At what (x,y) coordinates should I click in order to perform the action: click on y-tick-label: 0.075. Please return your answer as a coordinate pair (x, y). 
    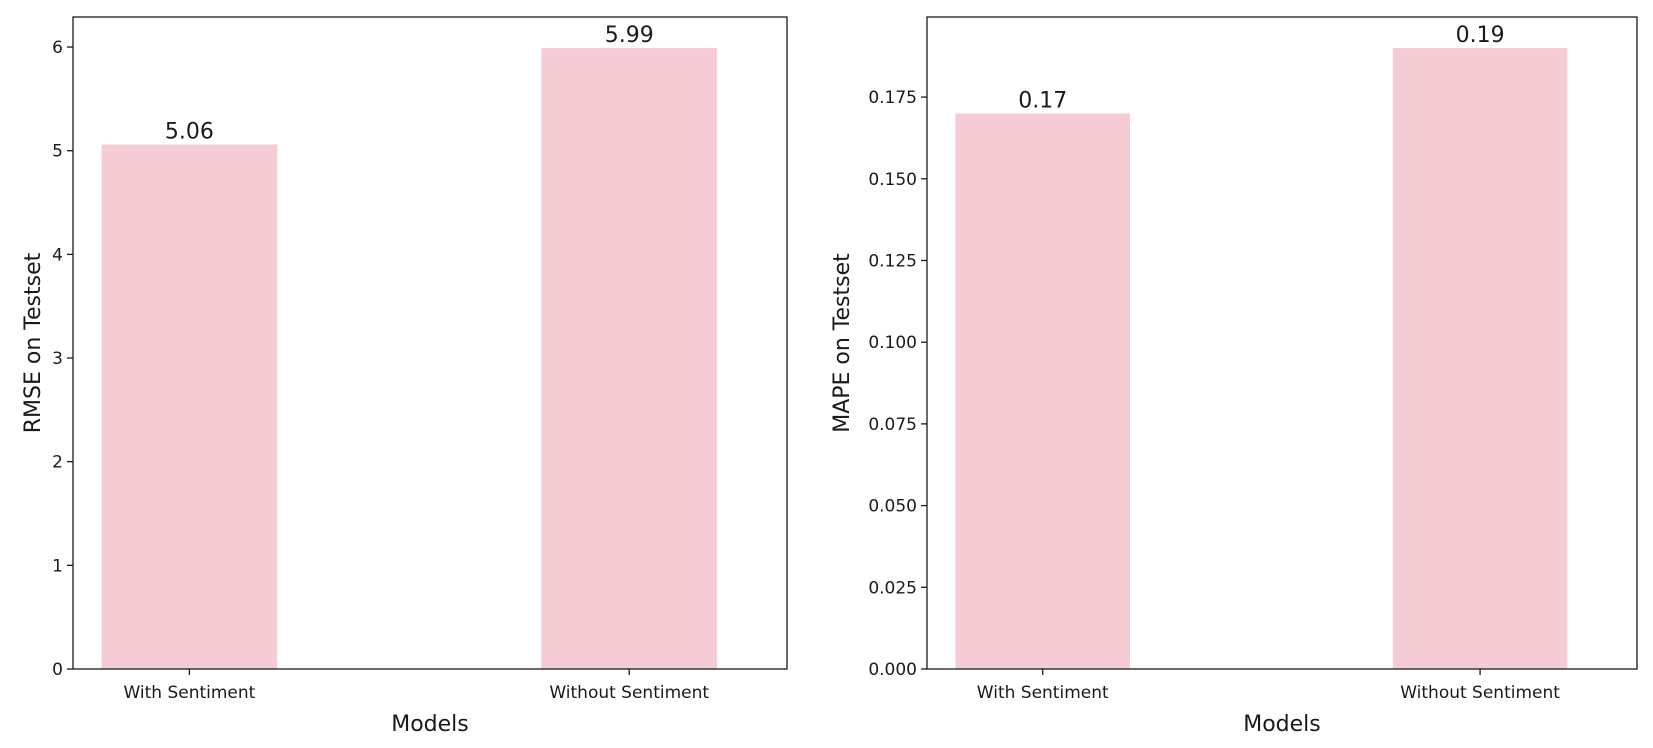
    Looking at the image, I should click on (892, 425).